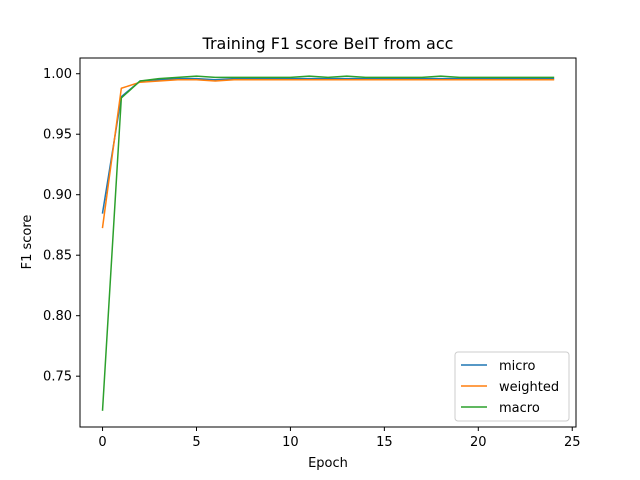 The image size is (640, 480). I want to click on legend: micro weighted macro, so click(512, 386).